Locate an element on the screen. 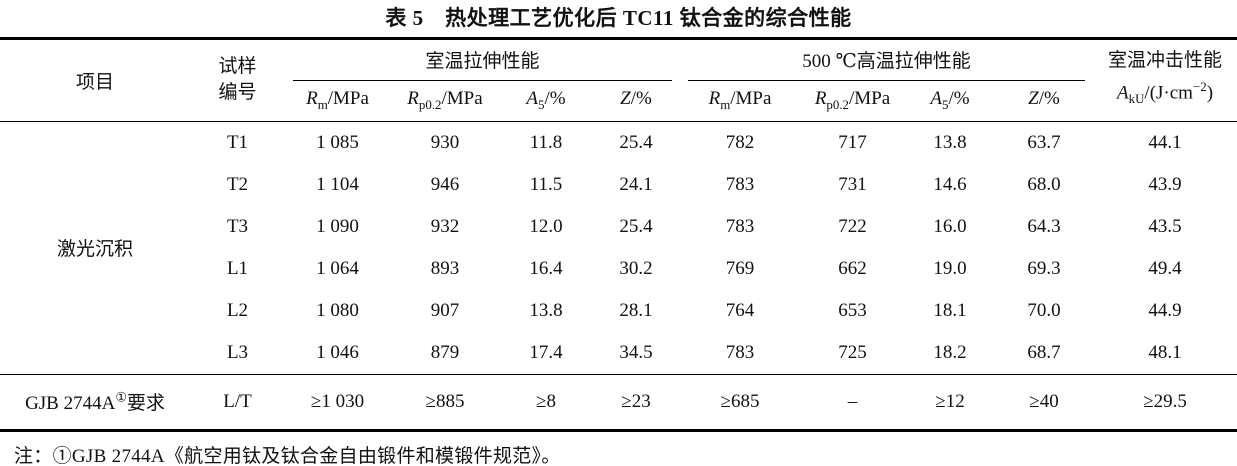 The height and width of the screenshot is (466, 1237). table-cell: 769 is located at coordinates (740, 268).